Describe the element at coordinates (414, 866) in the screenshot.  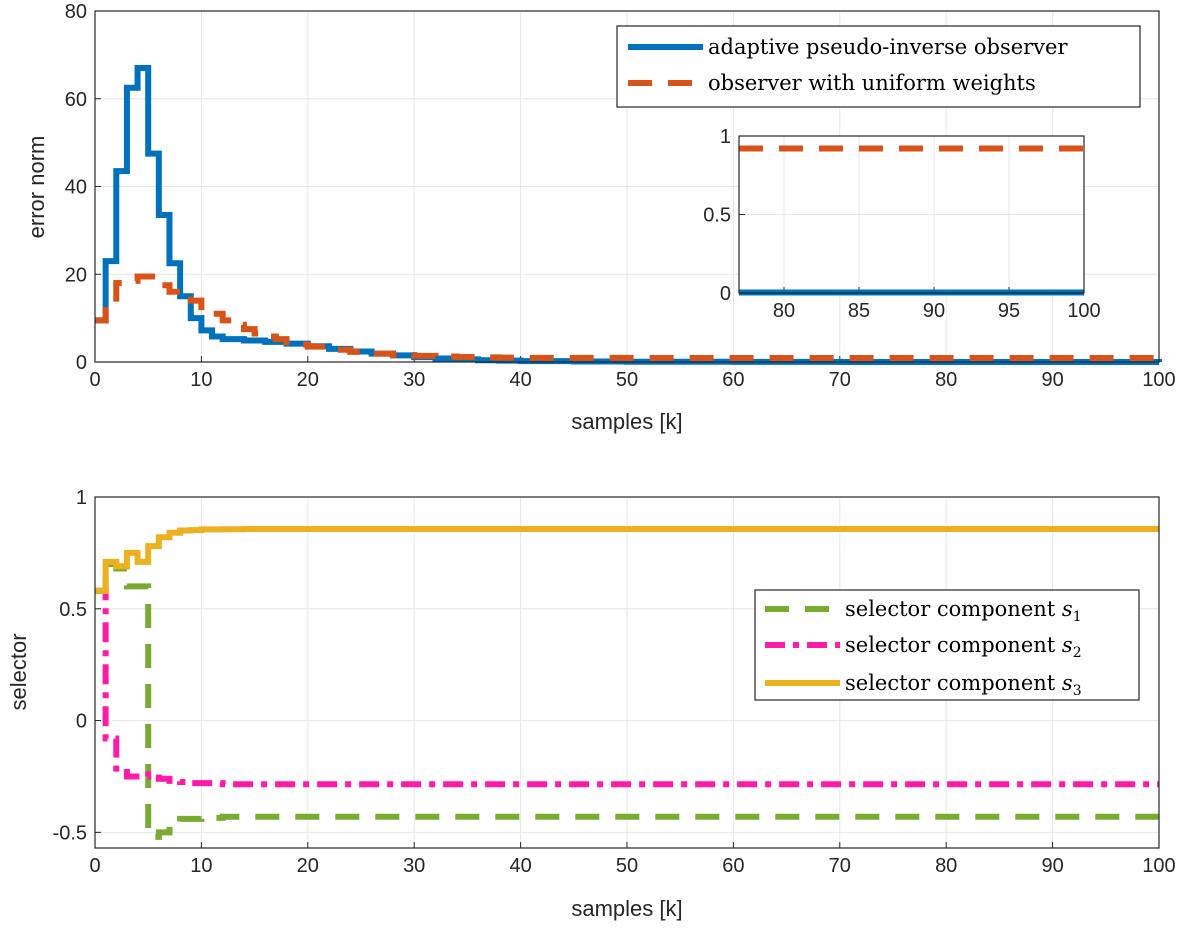
I see `bottom-x-tick-label: 30` at that location.